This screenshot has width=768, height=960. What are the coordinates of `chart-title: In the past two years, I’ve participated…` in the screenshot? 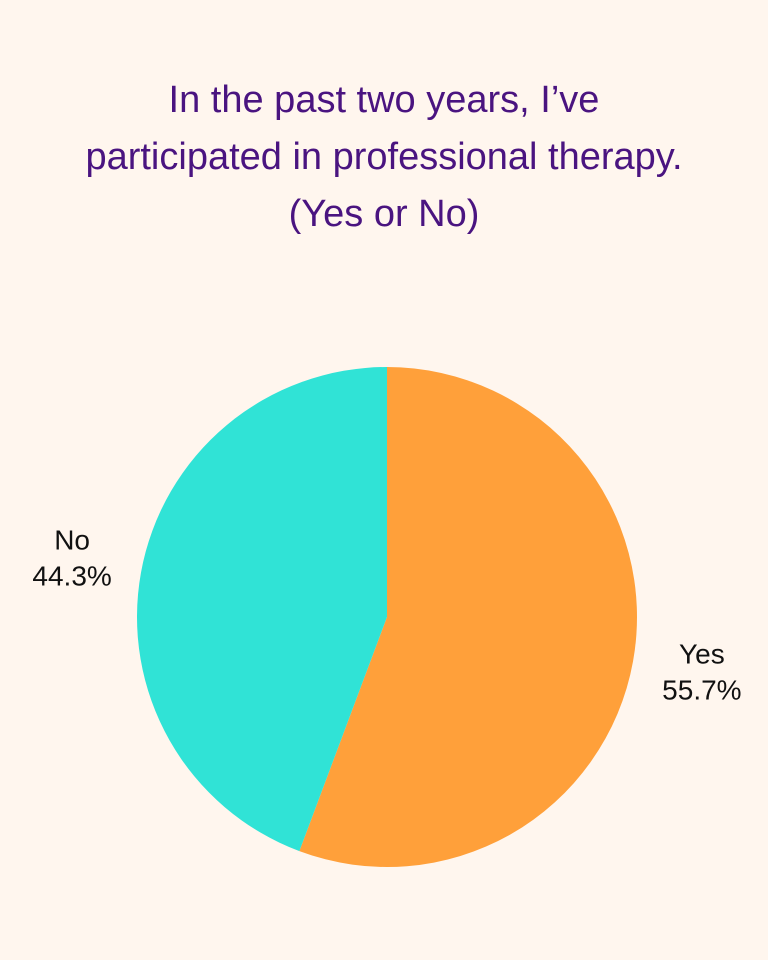 It's located at (384, 157).